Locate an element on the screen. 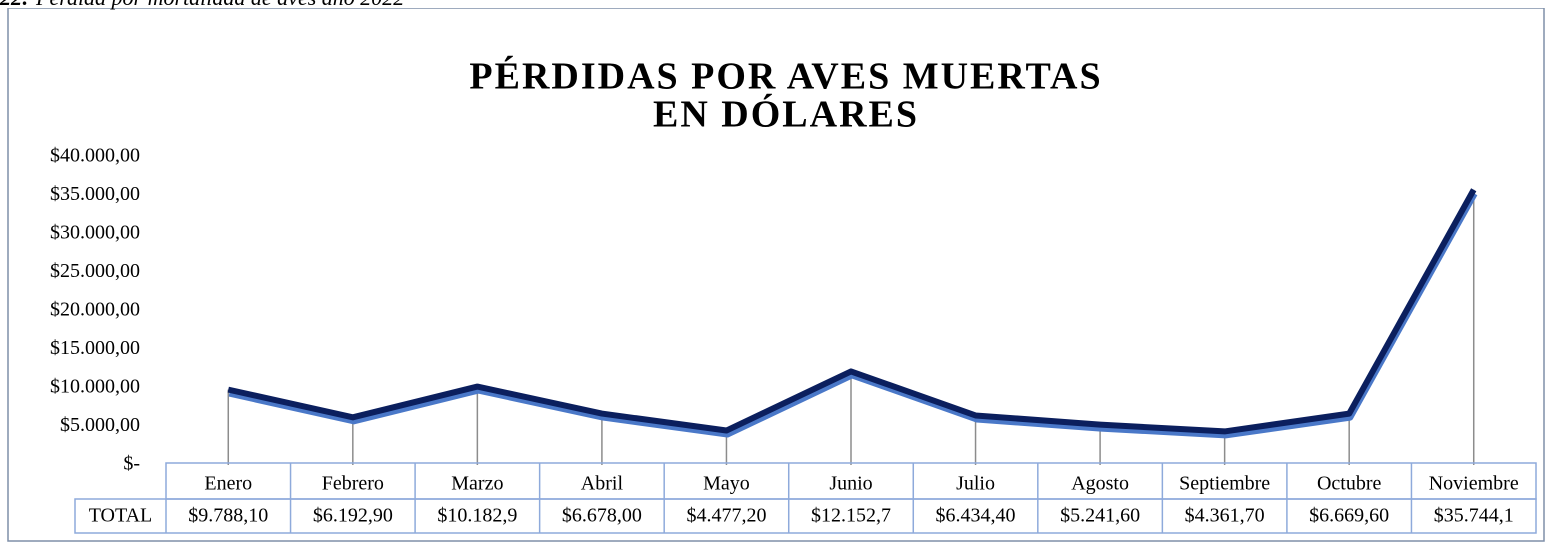  x-tick-label: Febrero is located at coordinates (353, 484).